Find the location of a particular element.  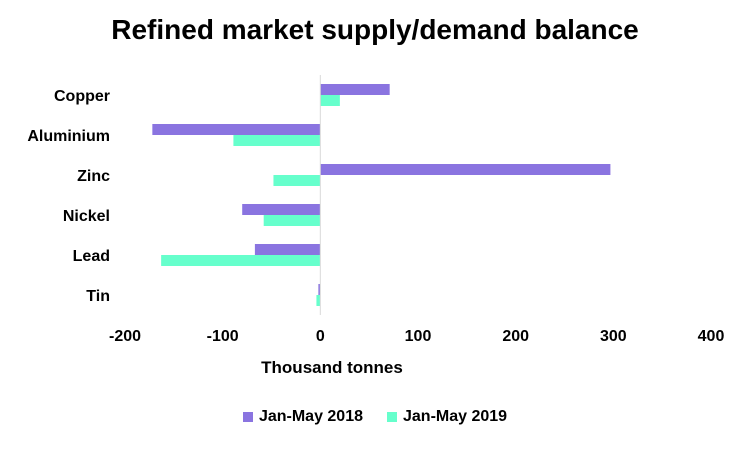

x-tick-label: -100 is located at coordinates (223, 336).